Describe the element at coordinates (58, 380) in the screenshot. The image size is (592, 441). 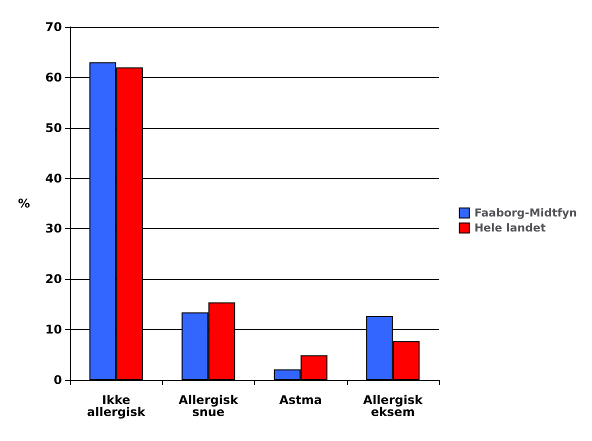
I see `y-tick-label: 0` at that location.